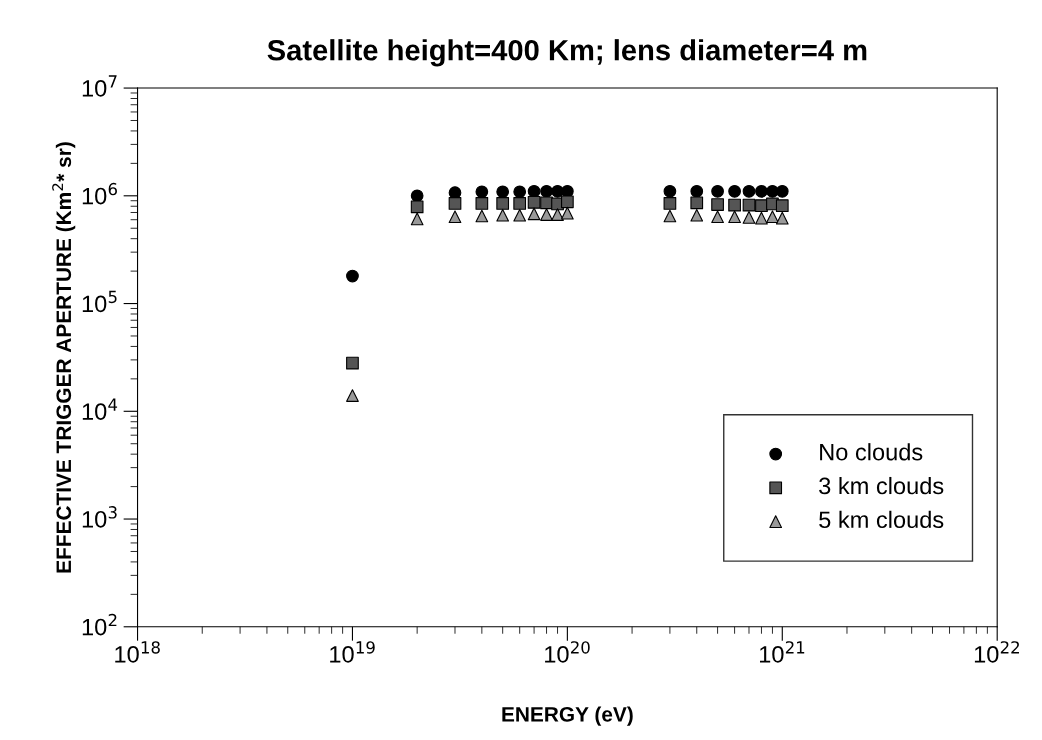  What do you see at coordinates (99, 301) in the screenshot?
I see `y-tick-label: 10$^{5}$` at bounding box center [99, 301].